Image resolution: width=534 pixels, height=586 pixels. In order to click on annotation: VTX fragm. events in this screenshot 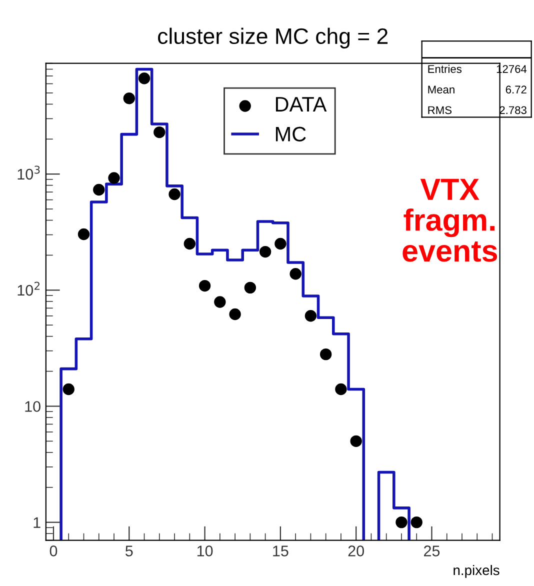, I will do `click(450, 220)`.